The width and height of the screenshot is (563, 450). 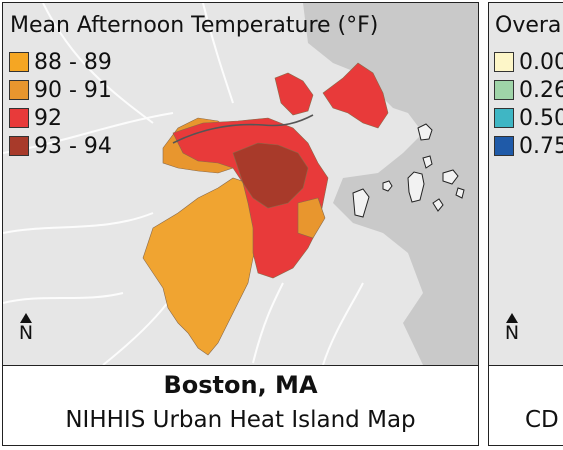 What do you see at coordinates (528, 25) in the screenshot?
I see `legend-title: Overa` at bounding box center [528, 25].